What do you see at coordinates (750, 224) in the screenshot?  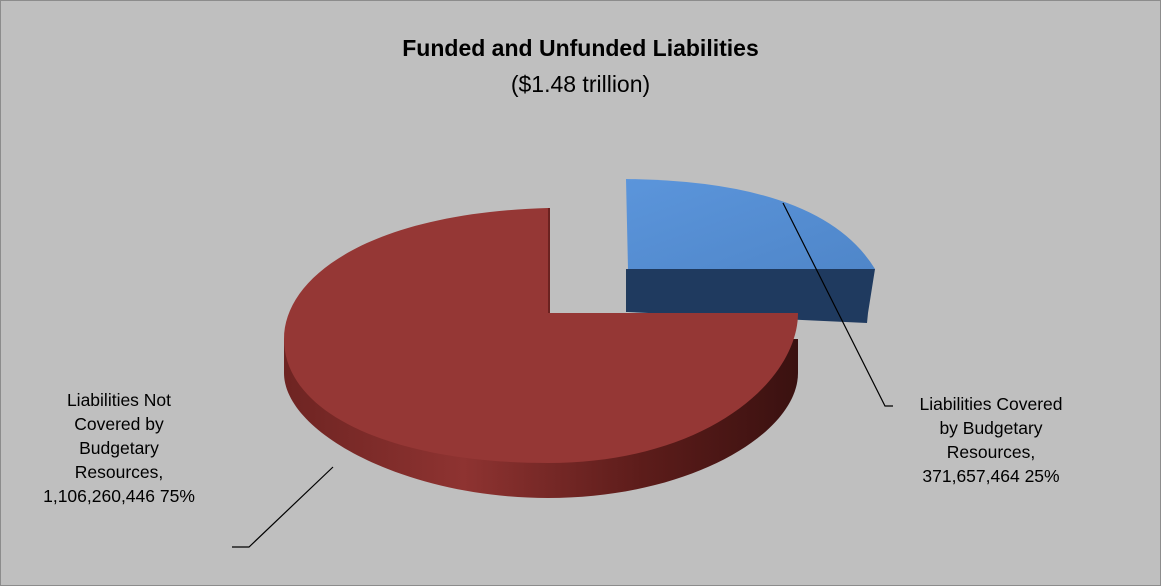 I see `slice-covered` at bounding box center [750, 224].